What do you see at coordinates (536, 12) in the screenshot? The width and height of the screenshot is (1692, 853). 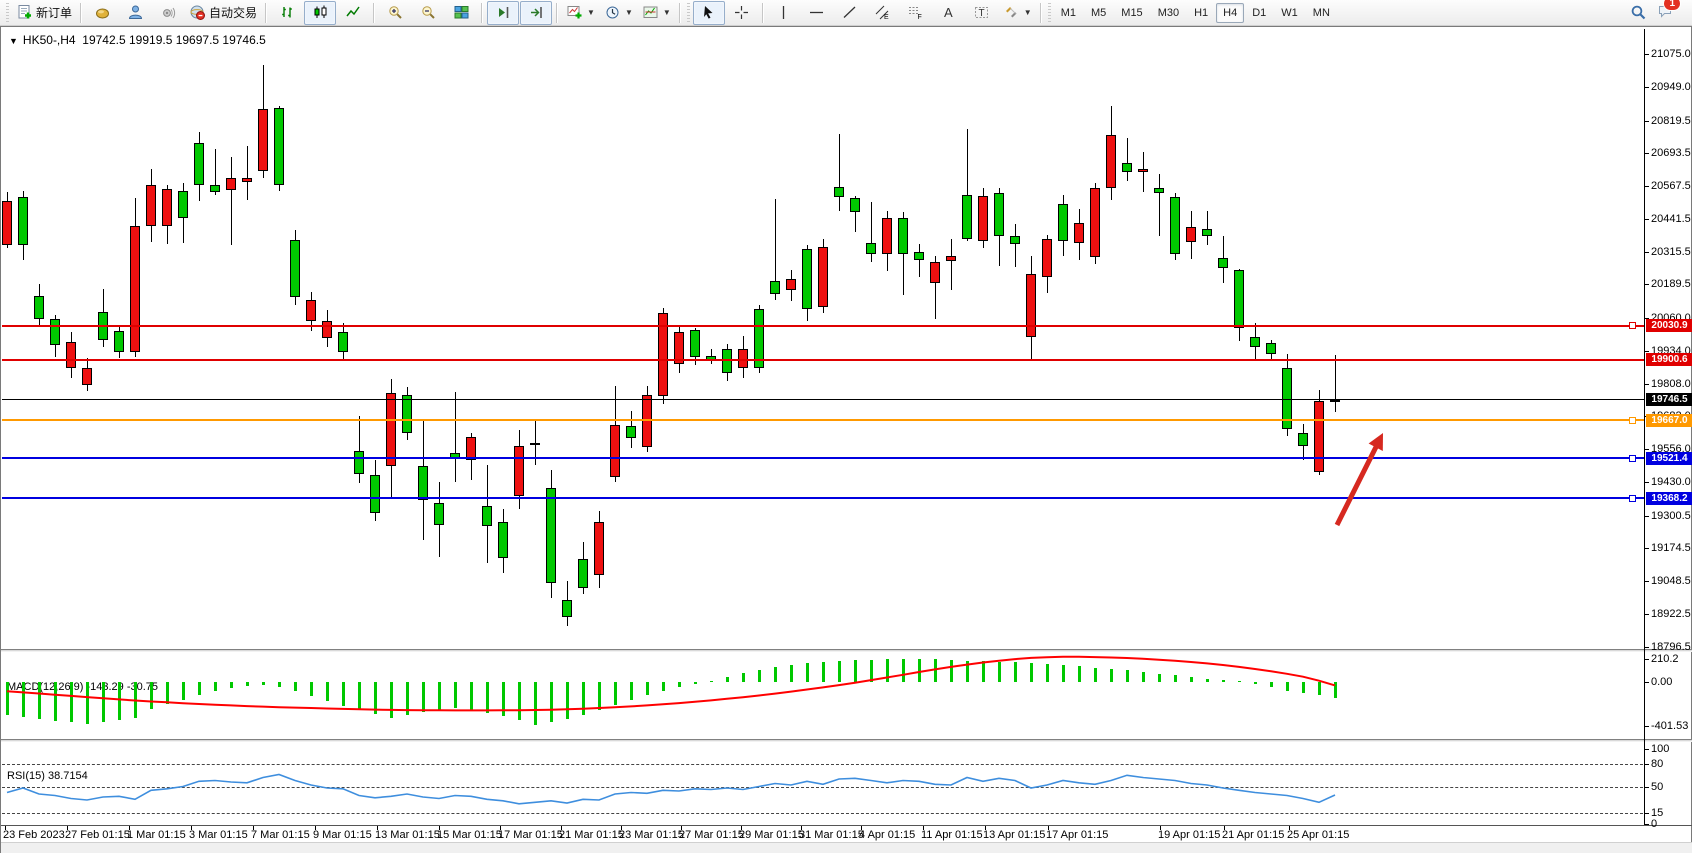 I see `chart-shift-button` at bounding box center [536, 12].